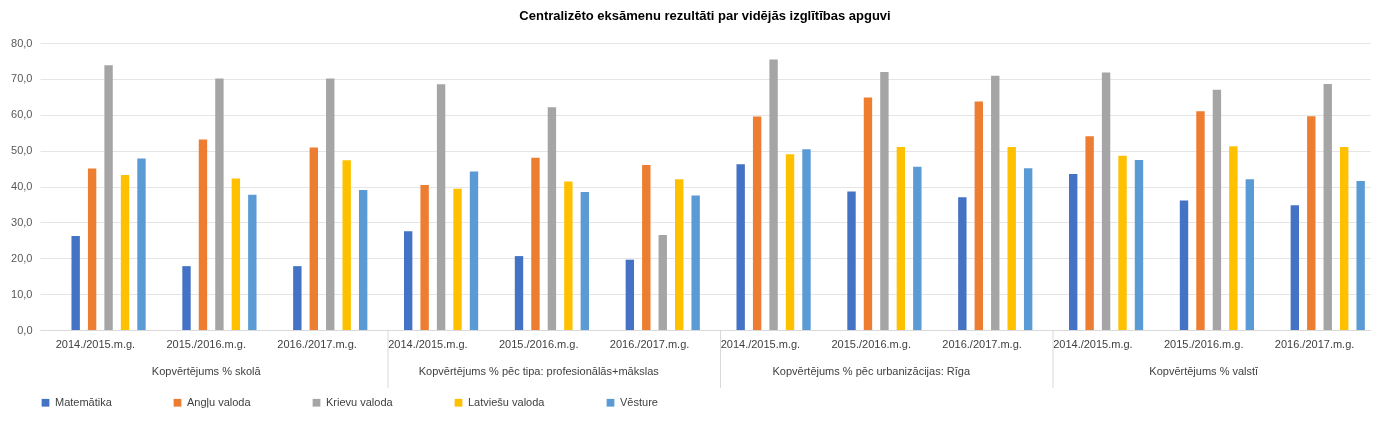  What do you see at coordinates (22, 42) in the screenshot?
I see `y-tick-label: 80,0` at bounding box center [22, 42].